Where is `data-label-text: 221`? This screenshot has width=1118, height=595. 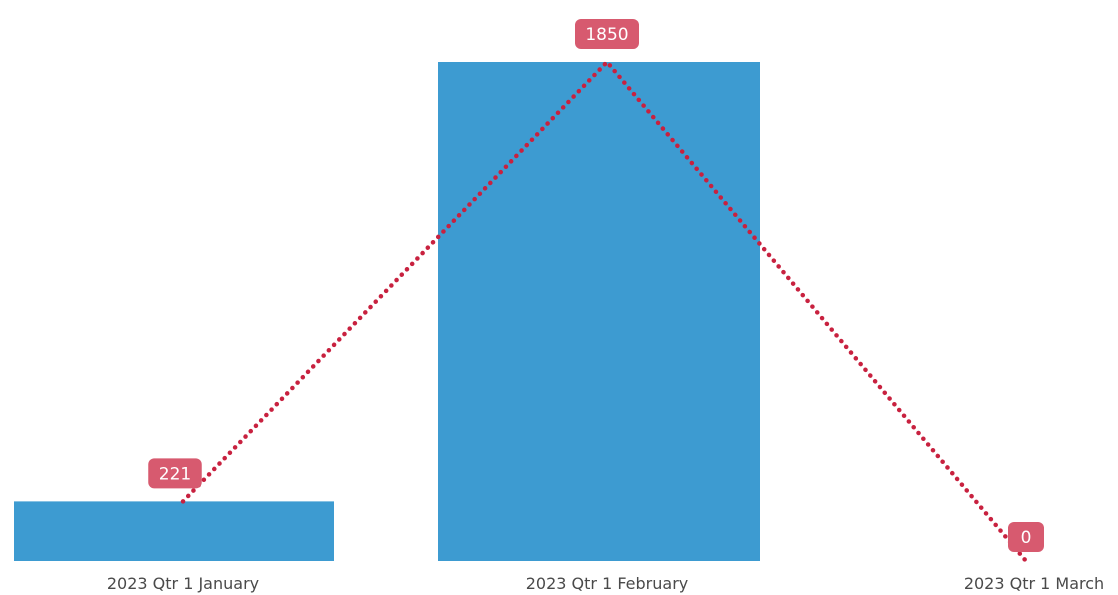 data-label-text: 221 is located at coordinates (175, 474).